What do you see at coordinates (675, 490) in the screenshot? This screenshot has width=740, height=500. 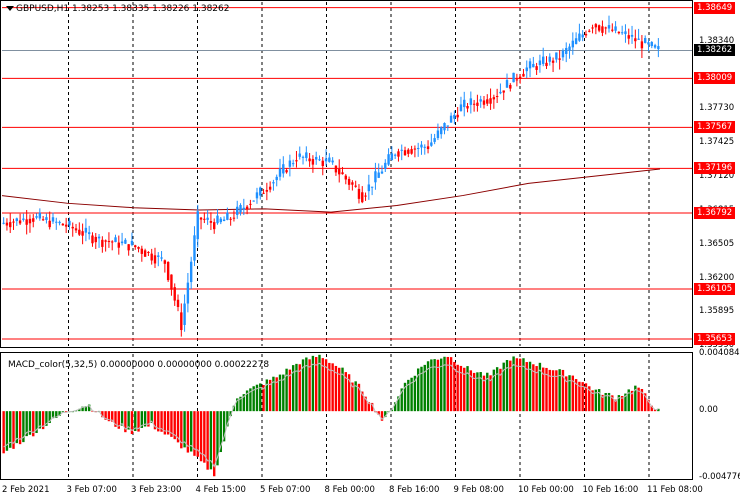 I see `time-tick-label: 11 Feb 08:00` at bounding box center [675, 490].